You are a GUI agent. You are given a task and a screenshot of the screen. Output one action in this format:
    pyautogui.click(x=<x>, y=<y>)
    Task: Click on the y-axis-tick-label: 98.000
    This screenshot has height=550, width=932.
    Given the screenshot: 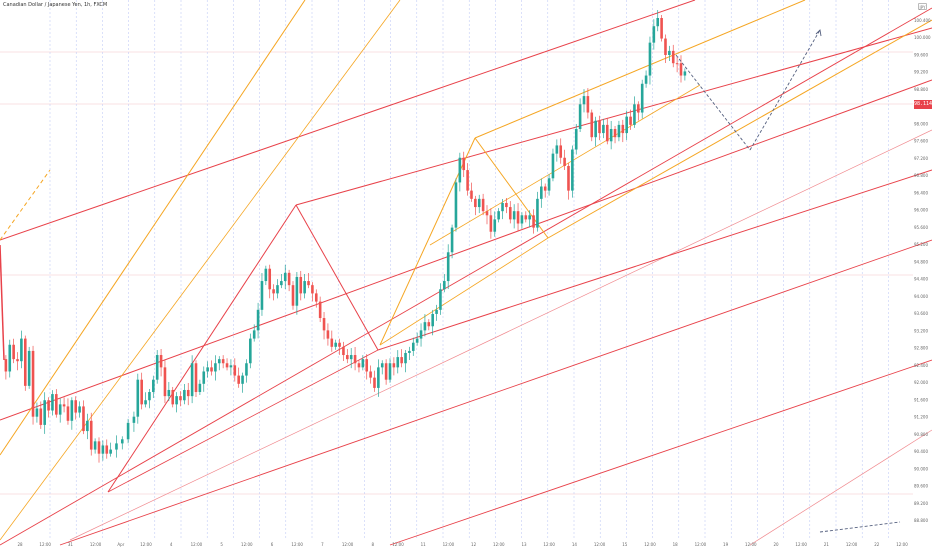 What is the action you would take?
    pyautogui.click(x=921, y=123)
    